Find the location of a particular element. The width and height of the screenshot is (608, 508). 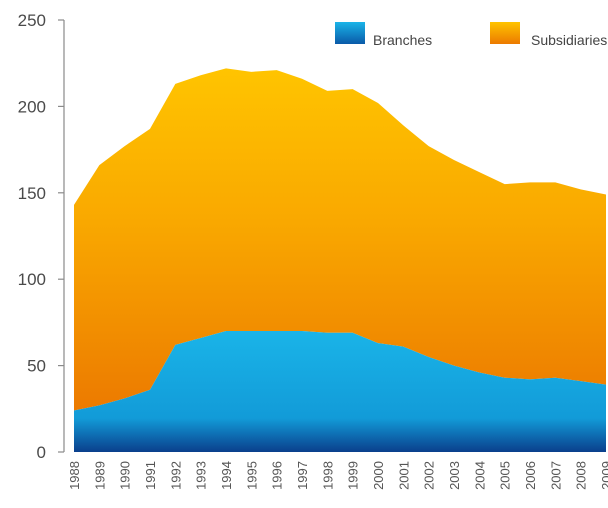

x-tick-label: 1998 is located at coordinates (327, 475).